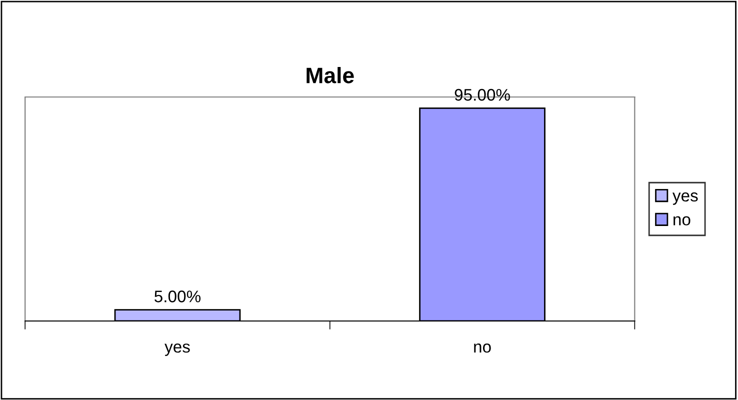 Image resolution: width=738 pixels, height=400 pixels. Describe the element at coordinates (685, 198) in the screenshot. I see `legend-label: yes` at that location.